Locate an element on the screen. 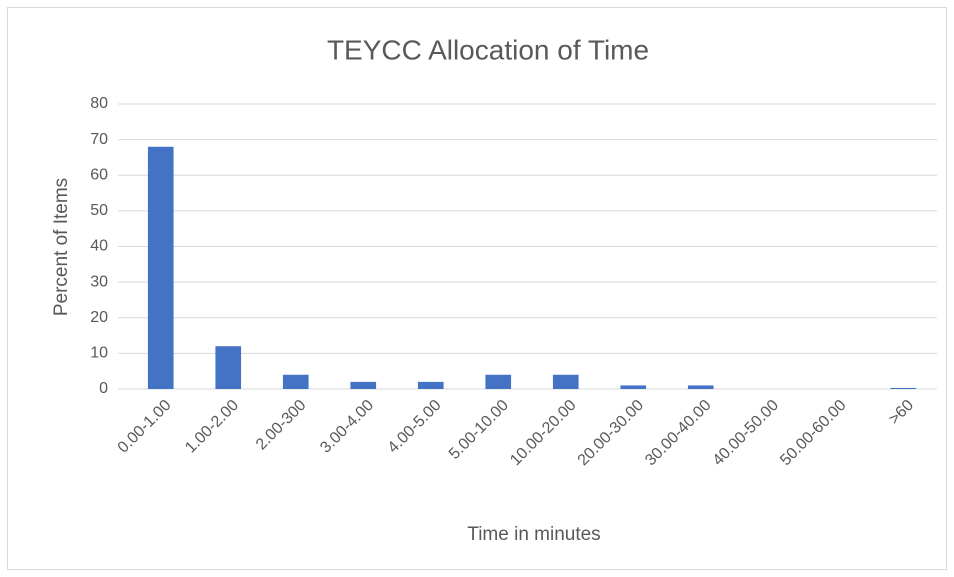 The height and width of the screenshot is (577, 954). y-tick-label: 50 is located at coordinates (99, 210).